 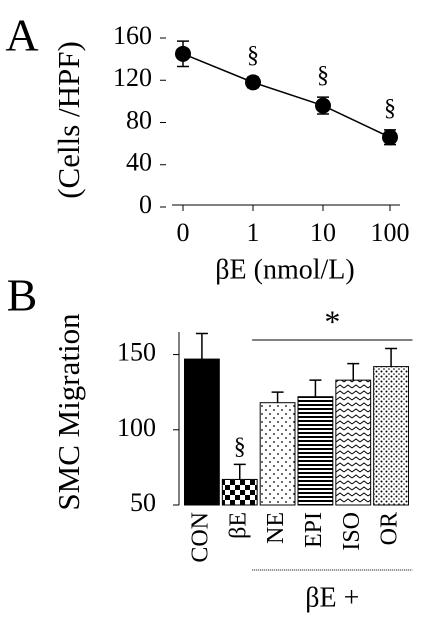 I want to click on y-axis-label: (Cells /HPF), so click(x=68, y=120).